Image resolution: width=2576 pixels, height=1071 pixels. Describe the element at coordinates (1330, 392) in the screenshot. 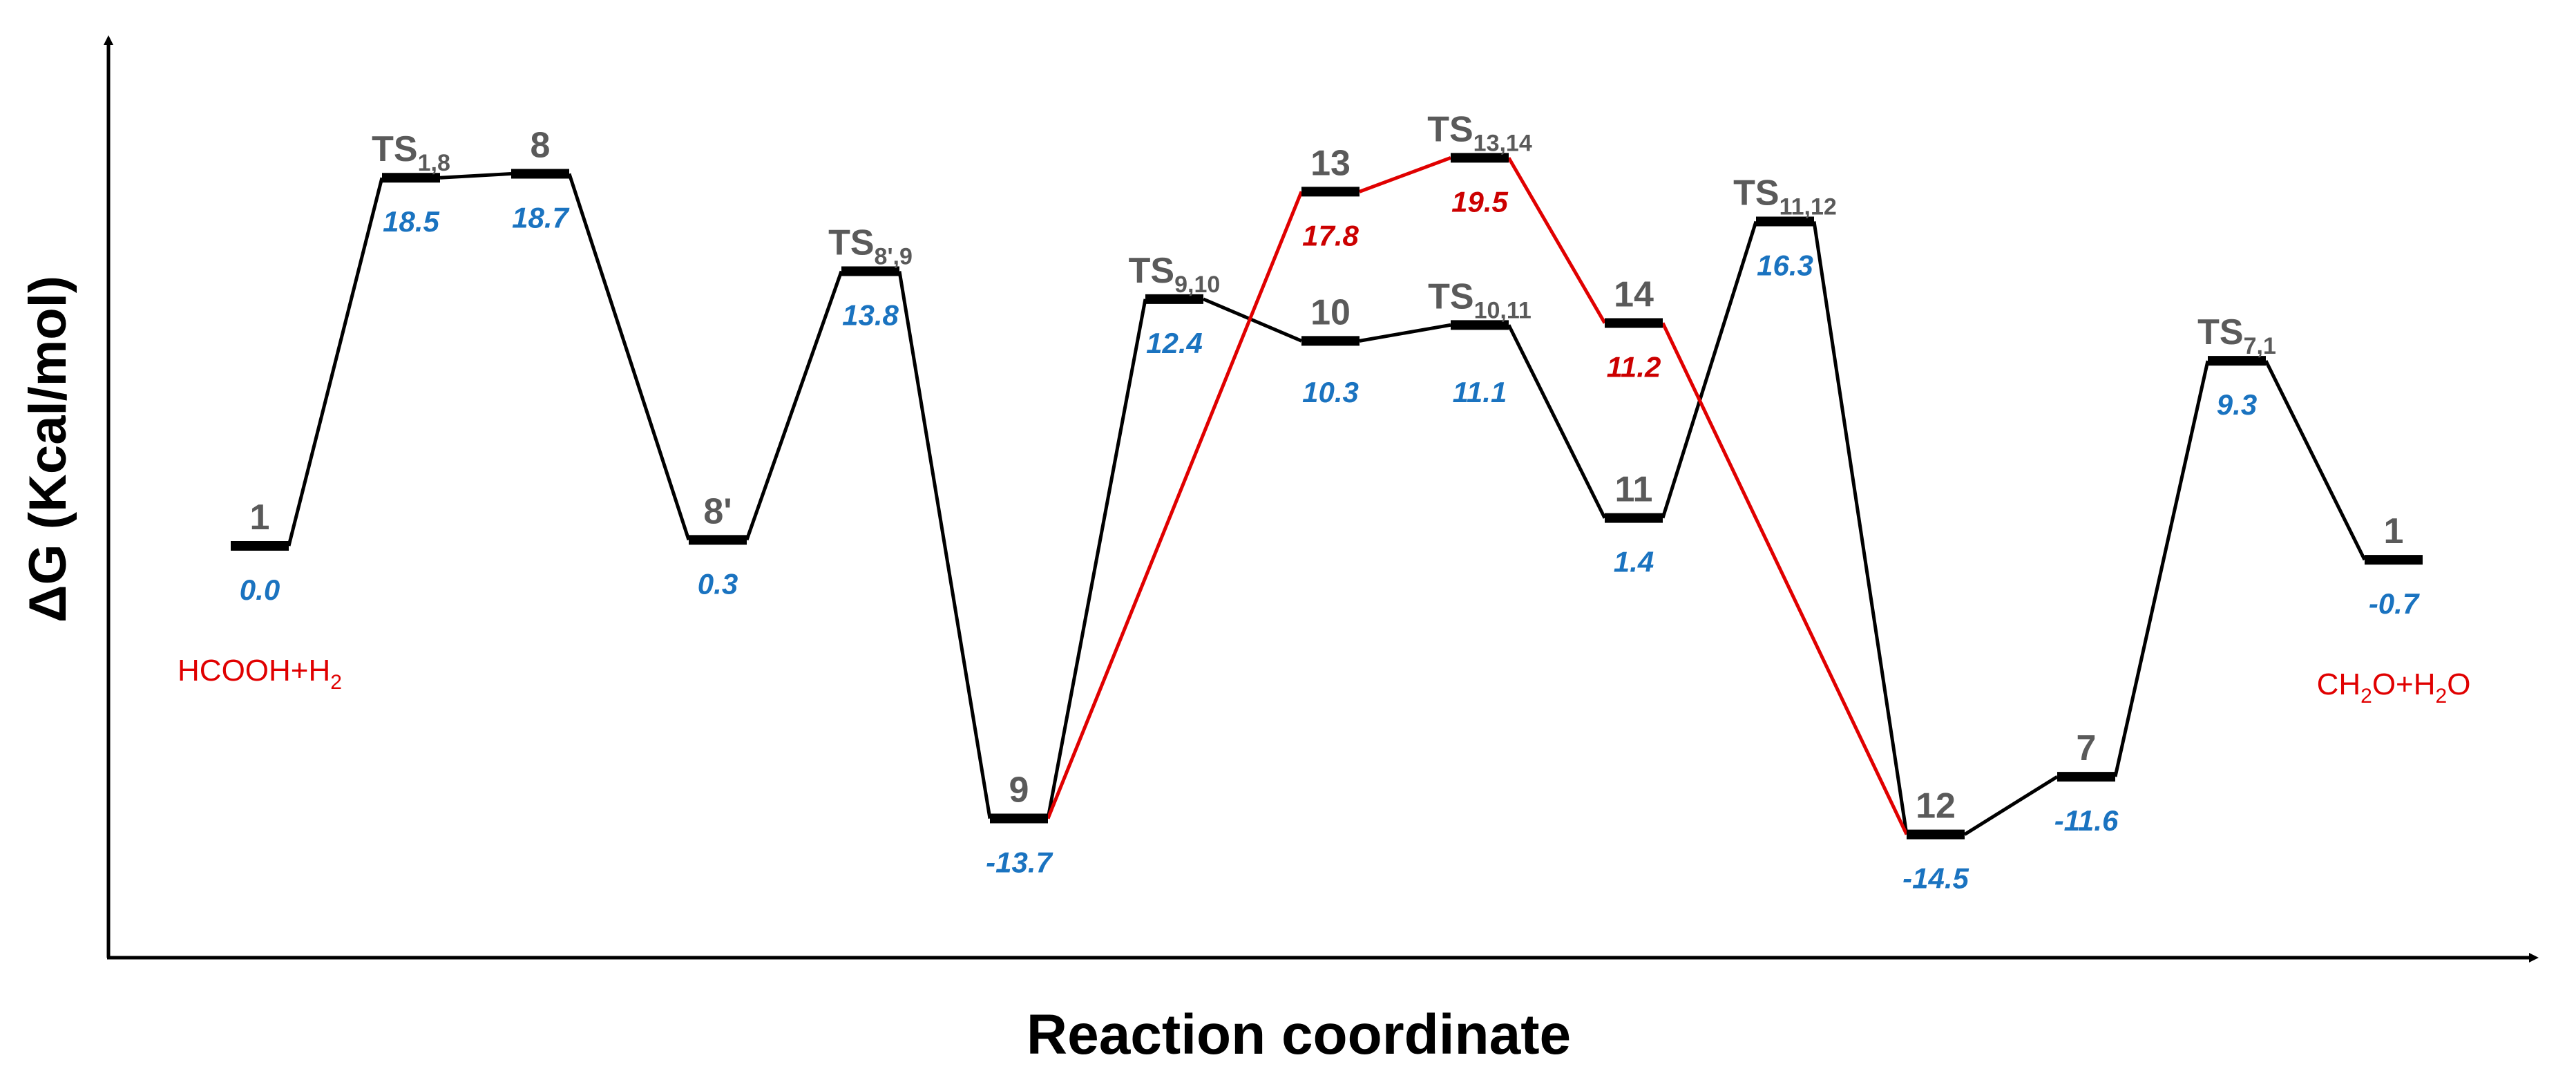

I see `energy-value-s10: 10.3` at that location.